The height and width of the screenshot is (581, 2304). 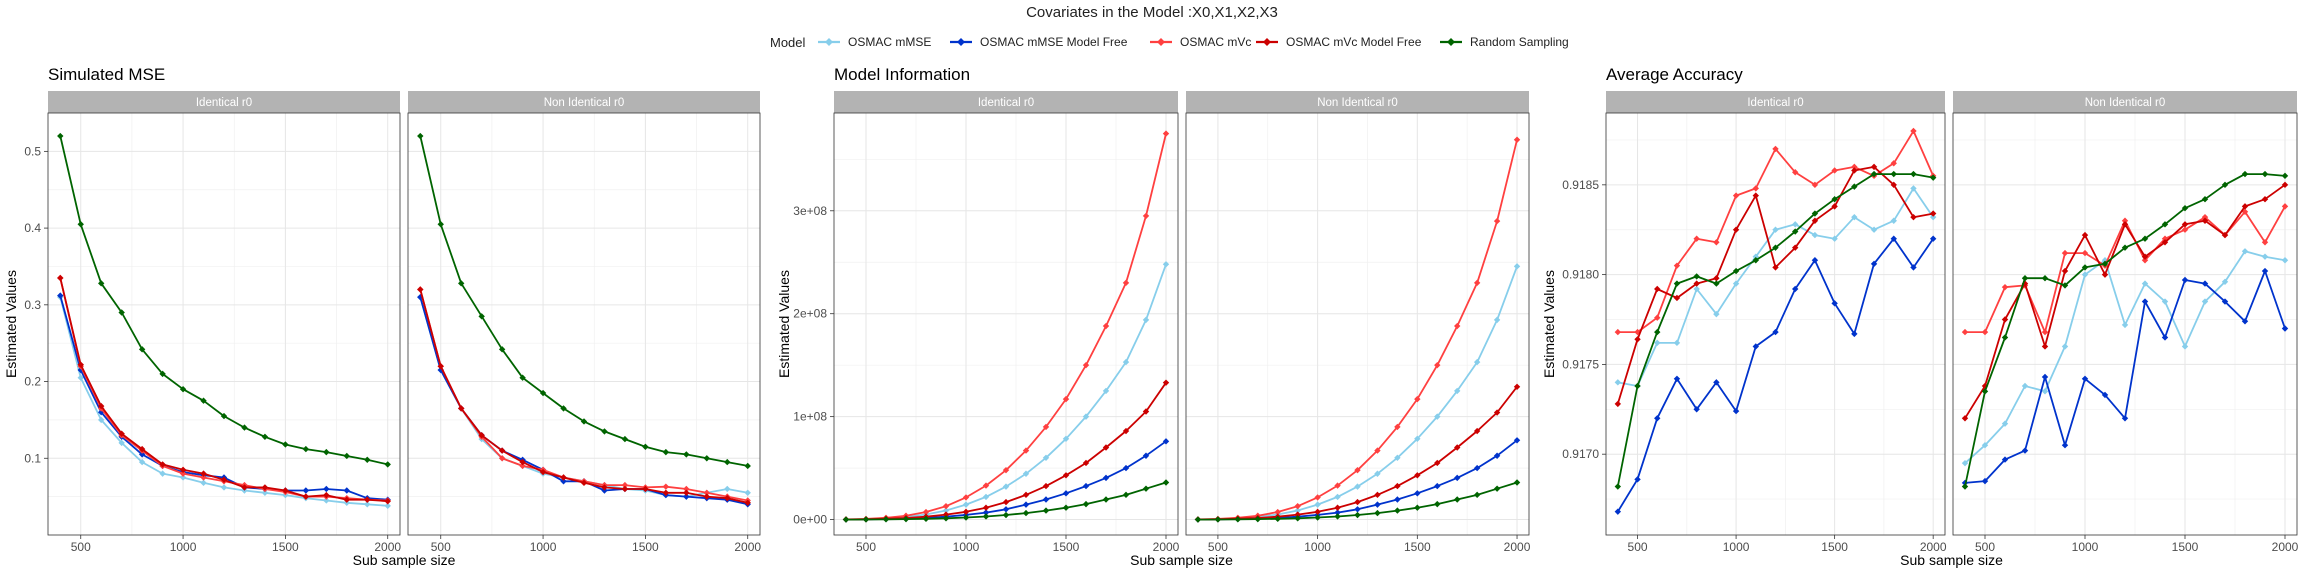 What do you see at coordinates (961, 42) in the screenshot?
I see `legend-key-marker` at bounding box center [961, 42].